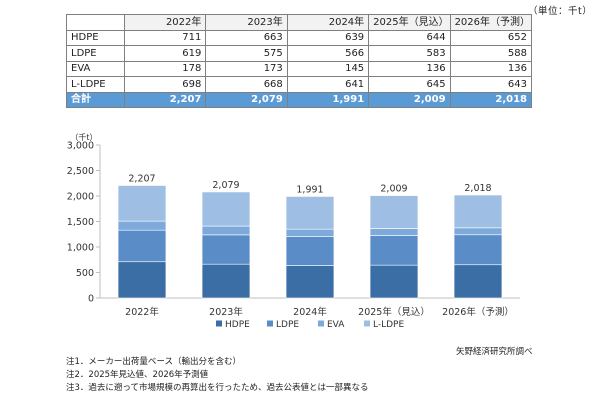  What do you see at coordinates (237, 325) in the screenshot?
I see `legend-label: HDPE` at bounding box center [237, 325].